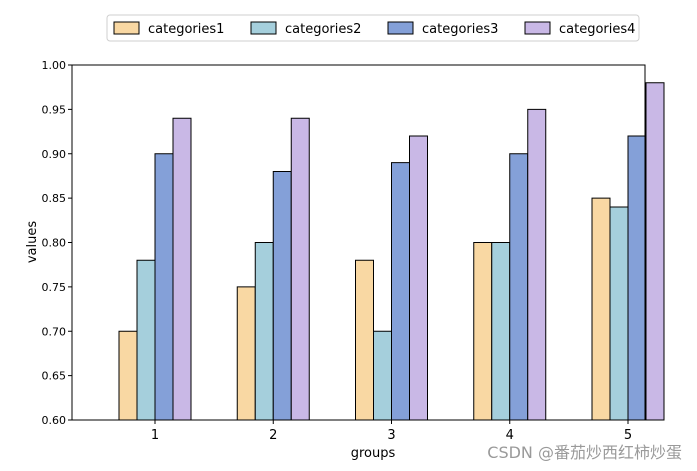 The image size is (697, 471). I want to click on bar-series2-group3, so click(382, 375).